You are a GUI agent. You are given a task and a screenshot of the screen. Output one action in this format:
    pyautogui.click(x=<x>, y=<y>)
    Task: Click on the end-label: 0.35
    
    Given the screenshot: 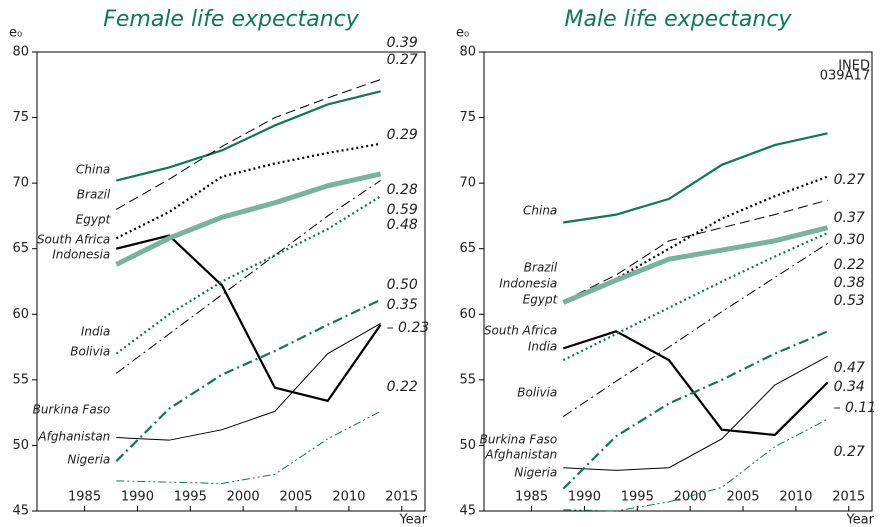 What is the action you would take?
    pyautogui.click(x=402, y=305)
    